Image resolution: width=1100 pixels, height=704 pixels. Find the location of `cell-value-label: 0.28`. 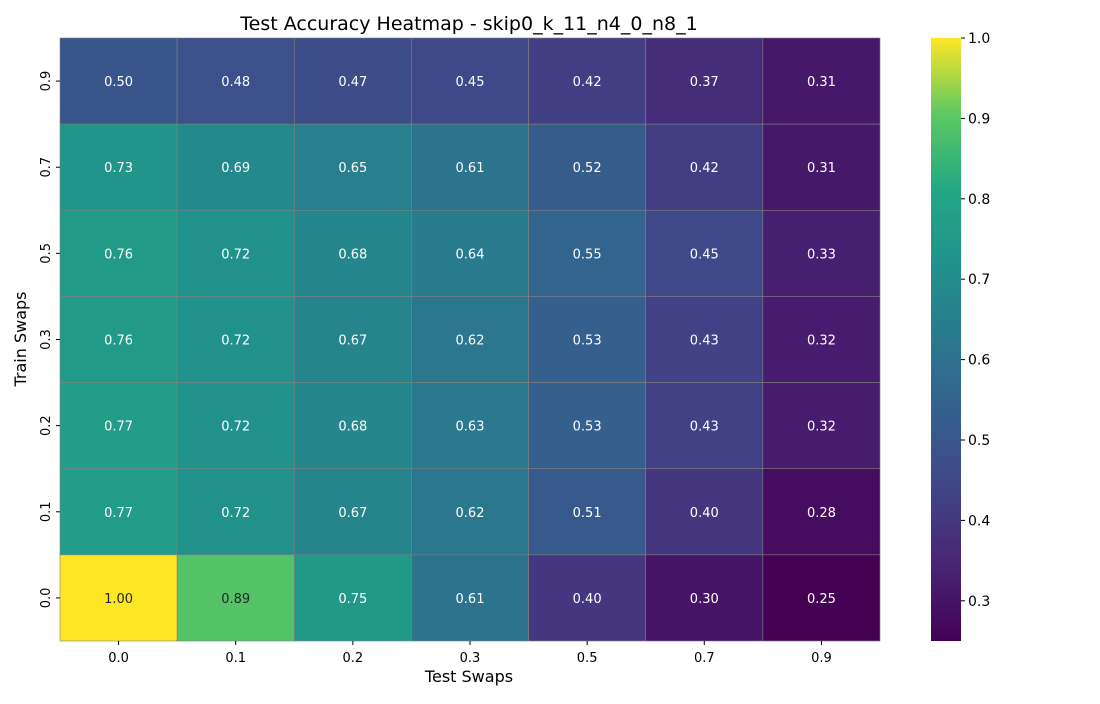

cell-value-label: 0.28 is located at coordinates (821, 513).